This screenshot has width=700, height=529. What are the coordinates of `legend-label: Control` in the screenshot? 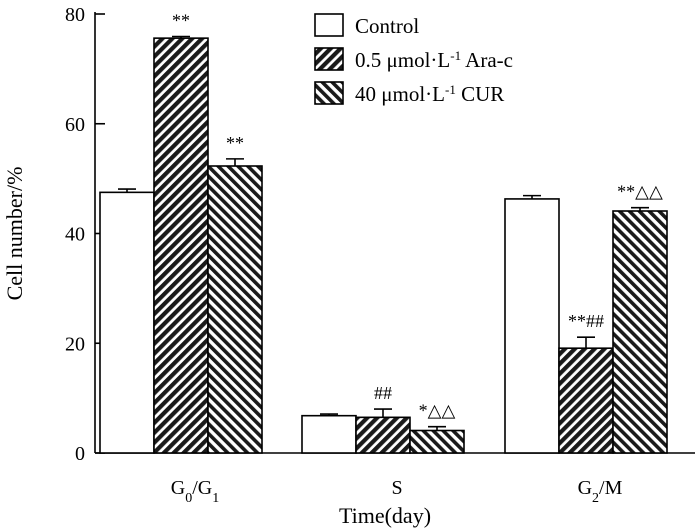 It's located at (387, 26).